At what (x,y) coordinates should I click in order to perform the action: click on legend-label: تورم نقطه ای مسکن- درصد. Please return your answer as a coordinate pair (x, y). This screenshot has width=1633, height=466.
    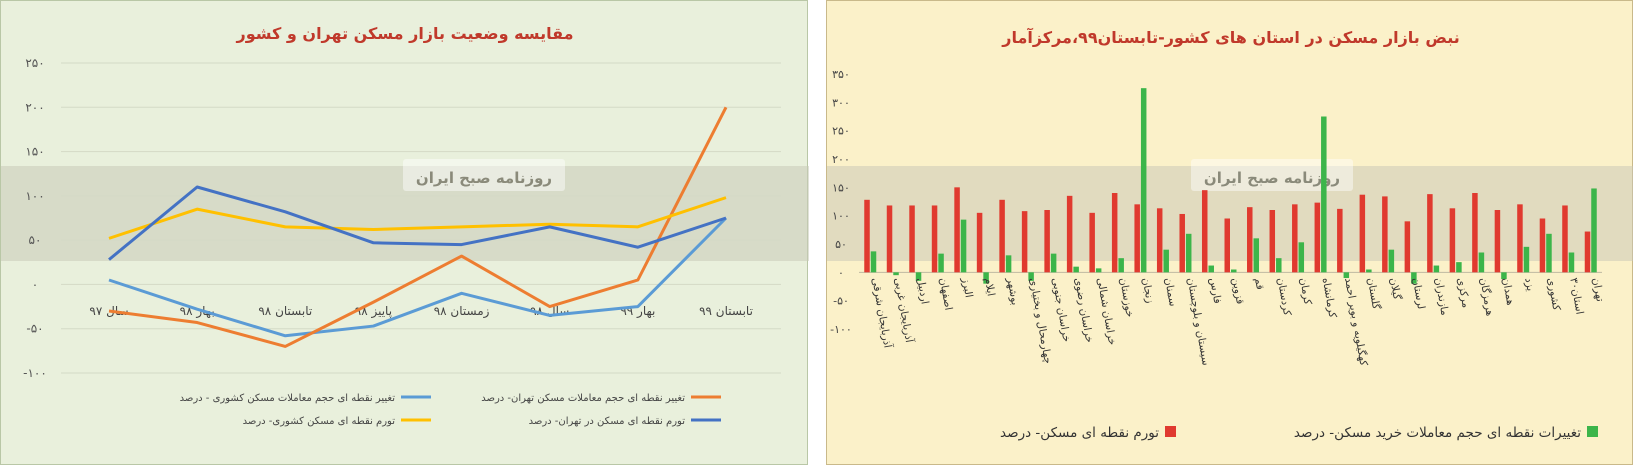
    Looking at the image, I should click on (1079, 433).